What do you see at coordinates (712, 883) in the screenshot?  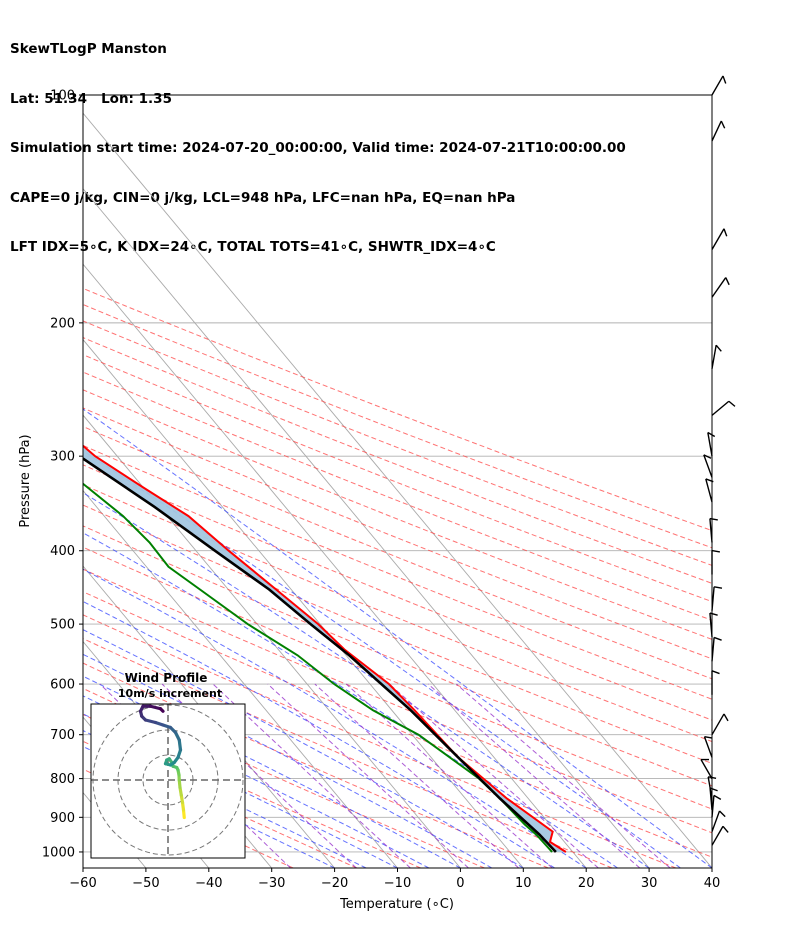 I see `x-tick-label: 40` at bounding box center [712, 883].